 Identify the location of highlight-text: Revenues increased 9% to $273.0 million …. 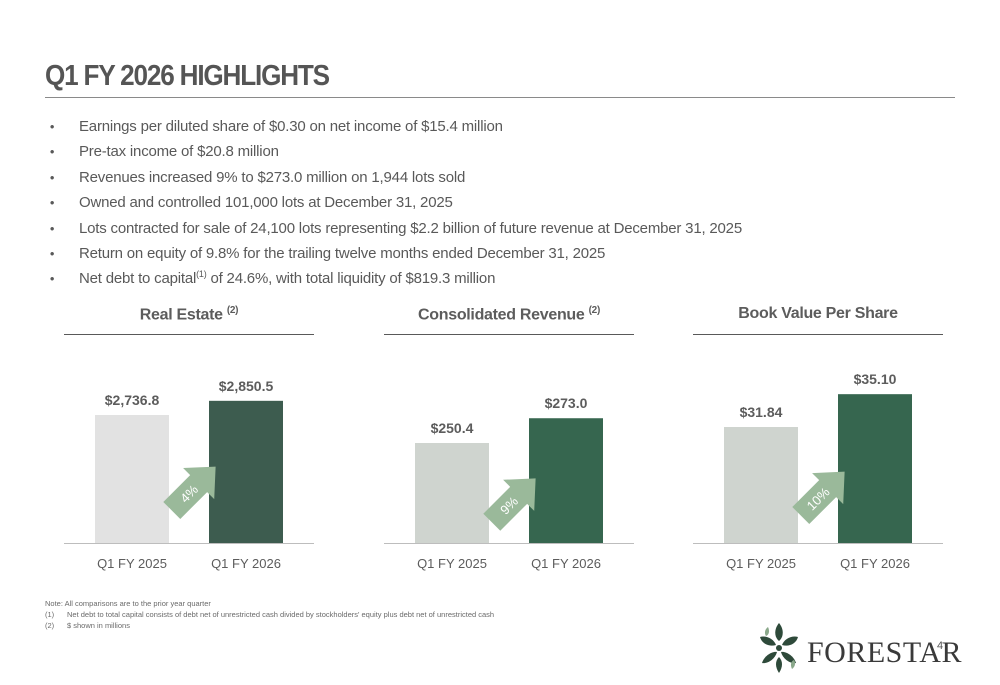
(272, 177).